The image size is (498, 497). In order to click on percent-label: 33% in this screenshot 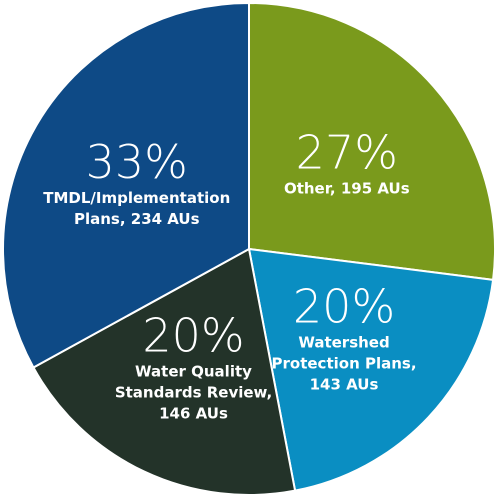, I will do `click(136, 161)`.